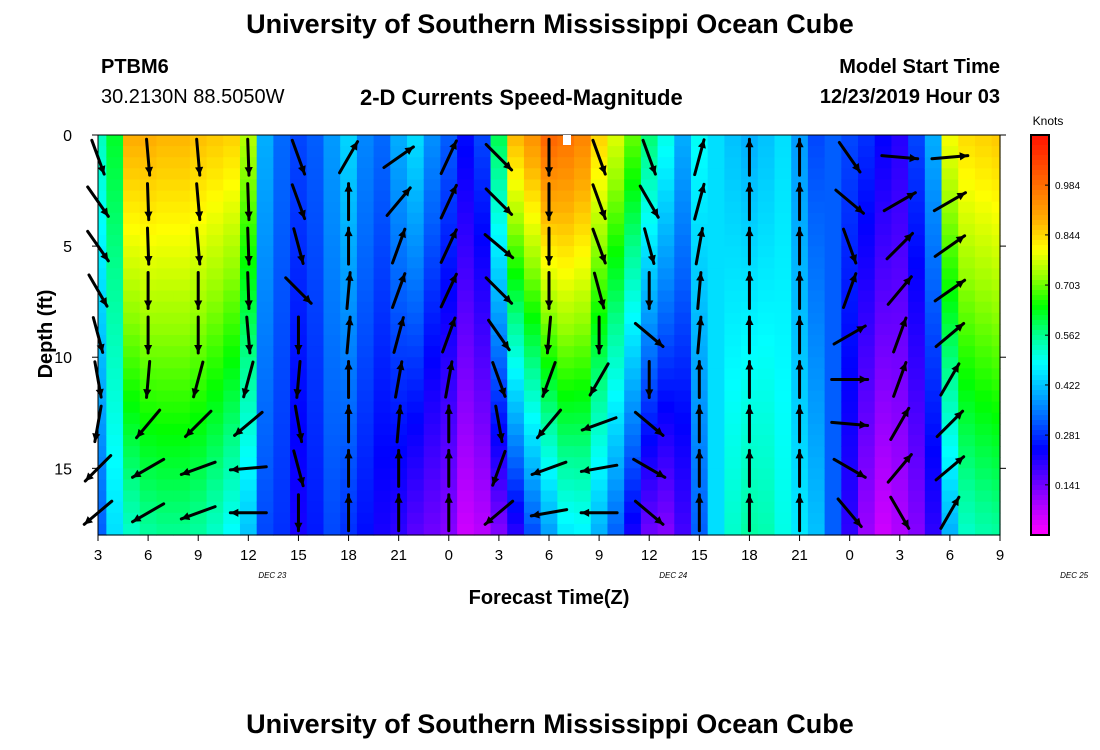  Describe the element at coordinates (1067, 386) in the screenshot. I see `colorbar-tick-label: 0.422` at that location.